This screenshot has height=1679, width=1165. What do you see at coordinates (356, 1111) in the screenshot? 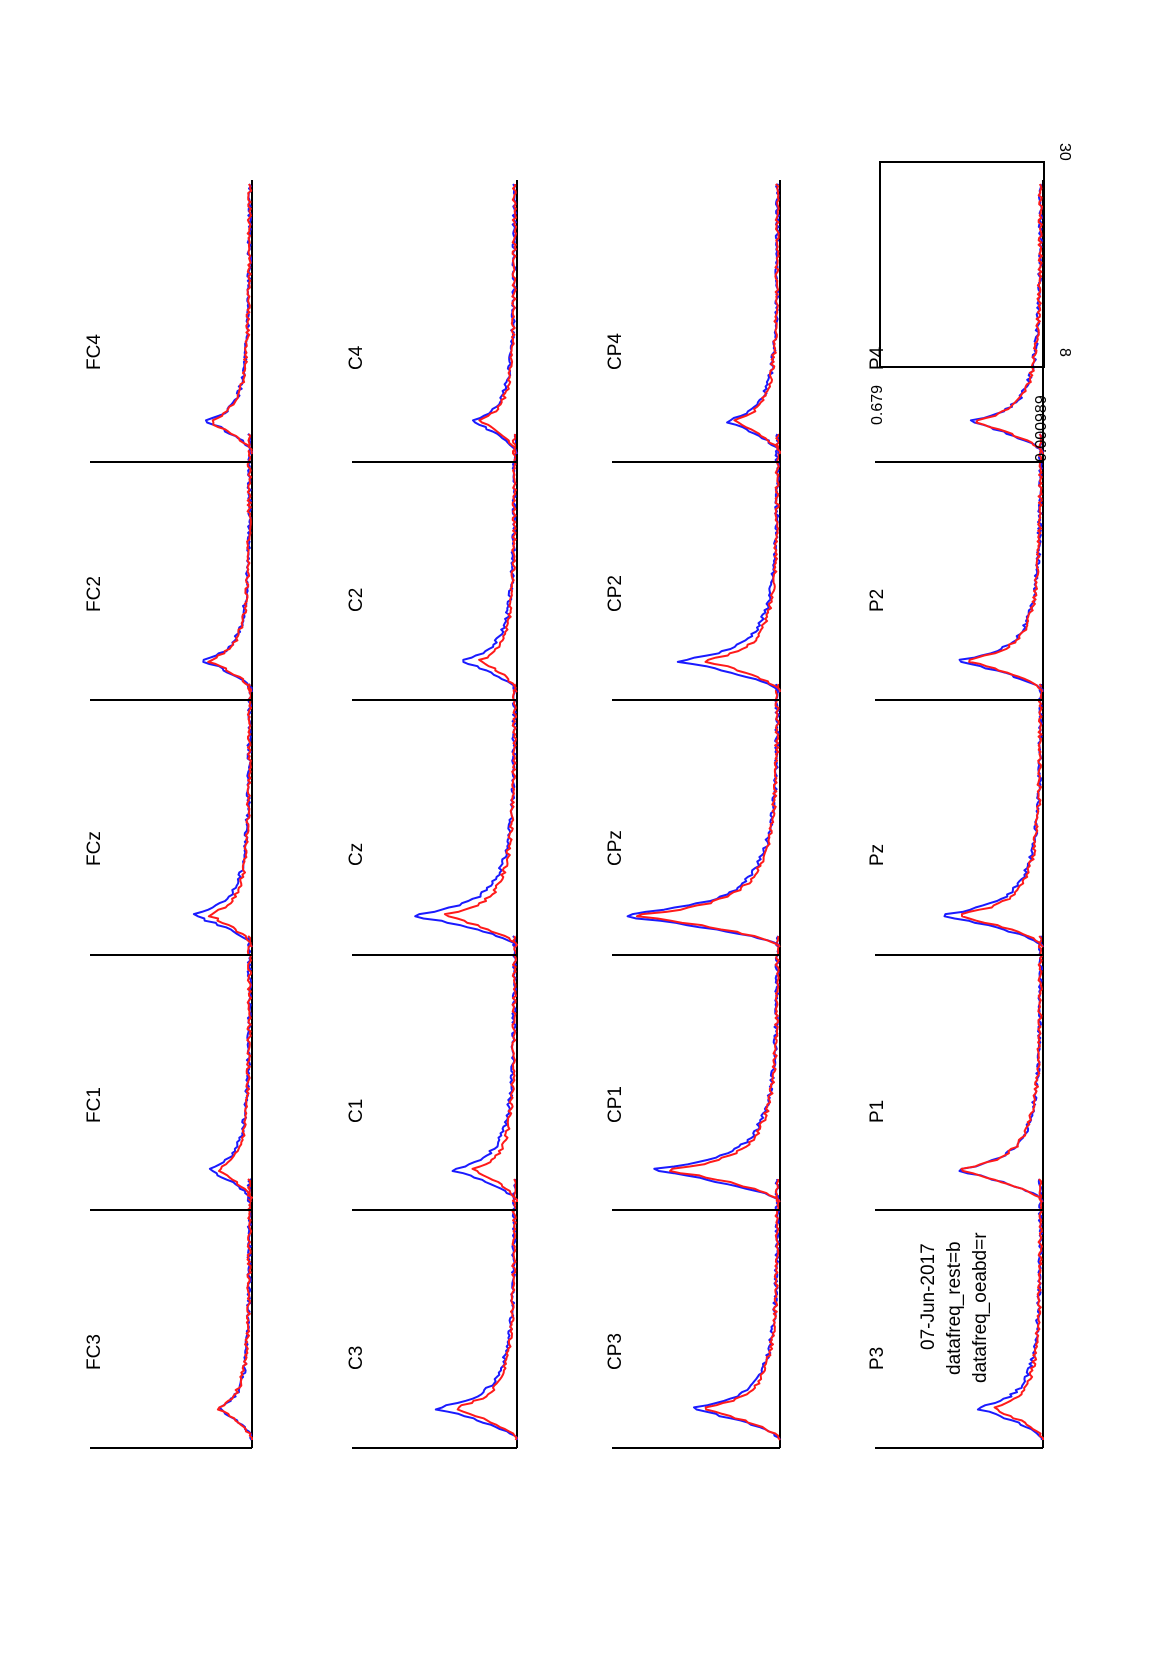
I see `channel-label: C1` at bounding box center [356, 1111].